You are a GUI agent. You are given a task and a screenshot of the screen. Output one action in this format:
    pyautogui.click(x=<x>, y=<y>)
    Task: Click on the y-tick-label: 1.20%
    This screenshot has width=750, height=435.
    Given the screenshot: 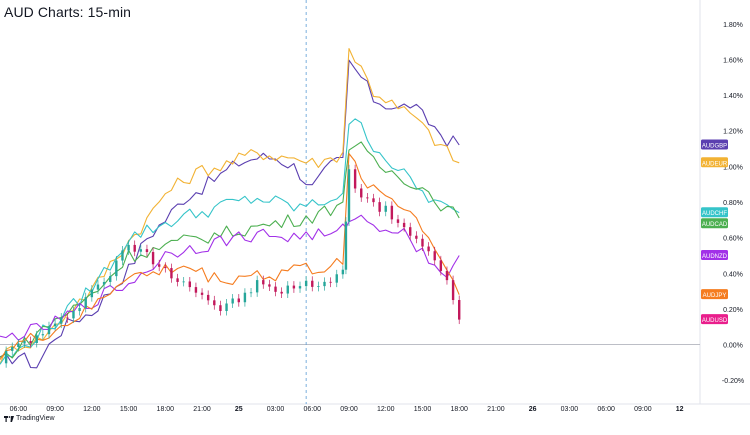 What is the action you would take?
    pyautogui.click(x=733, y=132)
    